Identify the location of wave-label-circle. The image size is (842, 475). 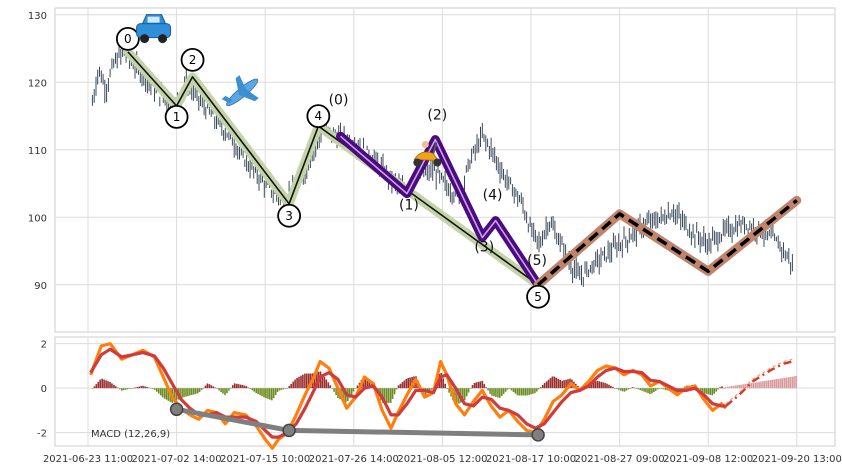
(192, 59).